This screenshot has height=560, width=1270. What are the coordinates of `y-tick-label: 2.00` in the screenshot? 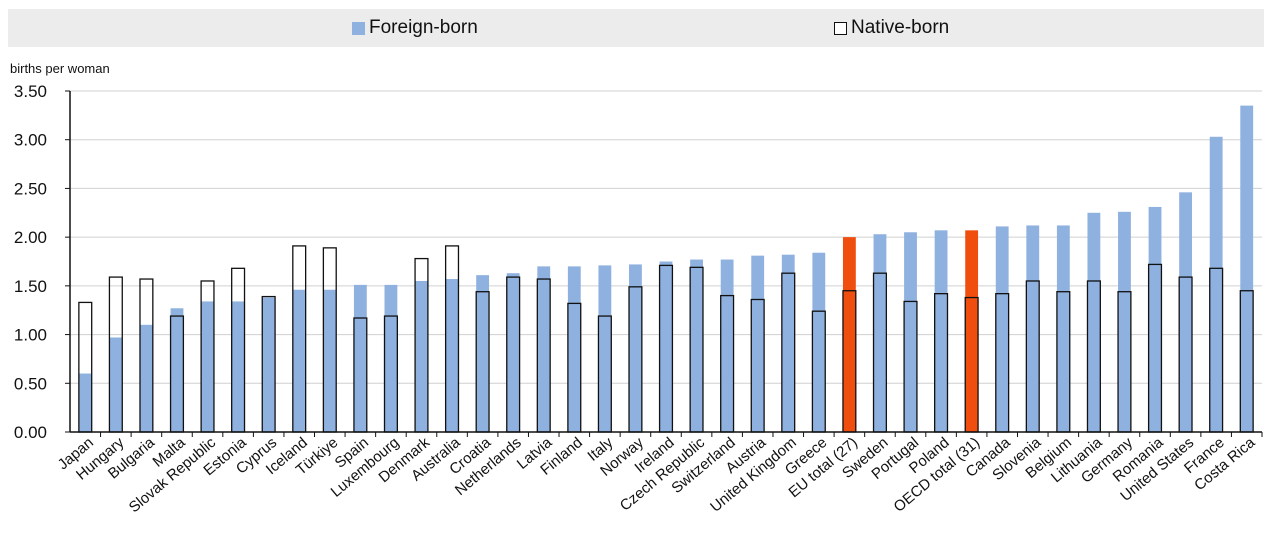 It's located at (30, 237).